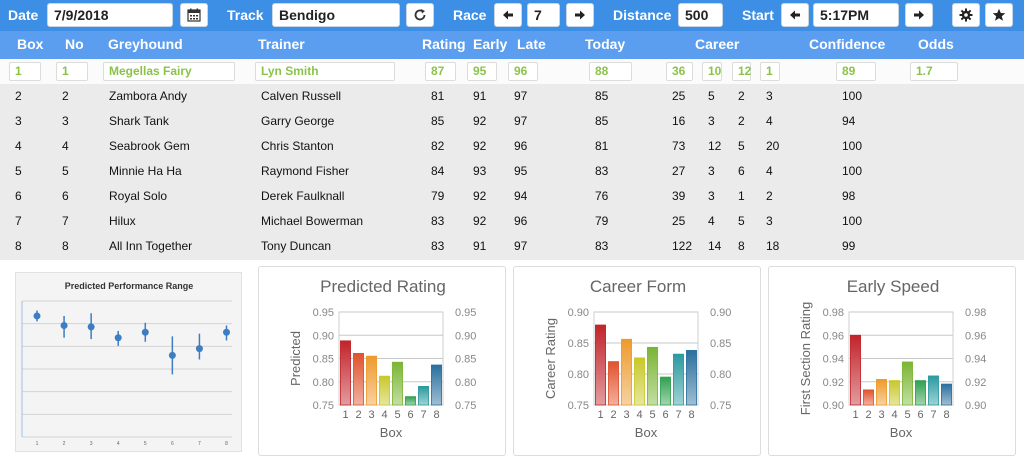  What do you see at coordinates (281, 44) in the screenshot?
I see `col-trainer: Trainer` at bounding box center [281, 44].